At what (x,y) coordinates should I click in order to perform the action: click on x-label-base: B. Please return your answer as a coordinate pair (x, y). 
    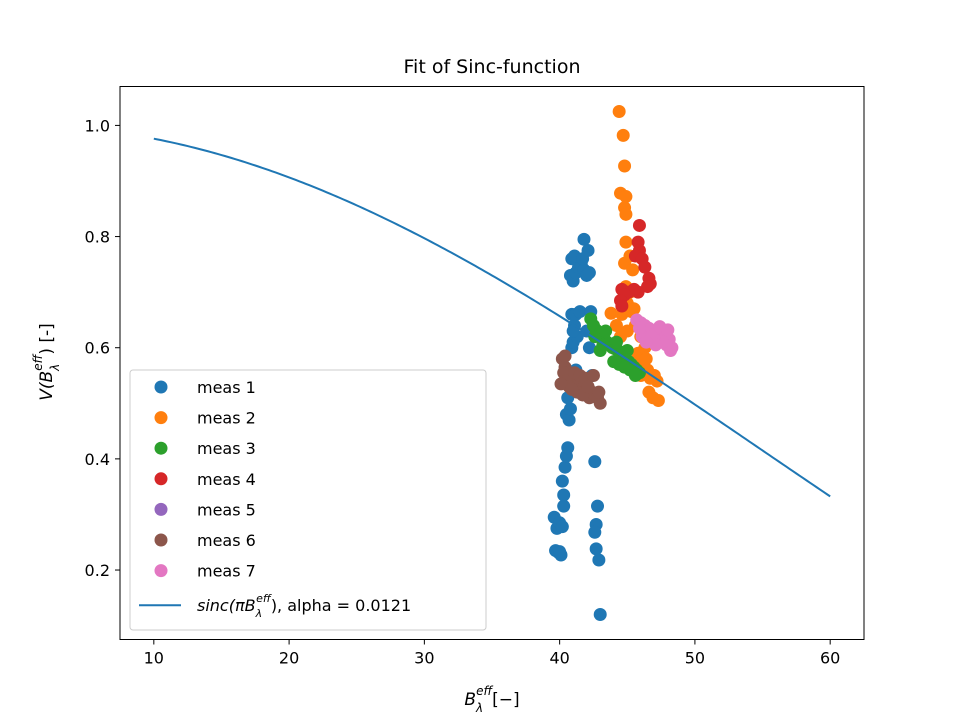
    Looking at the image, I should click on (470, 700).